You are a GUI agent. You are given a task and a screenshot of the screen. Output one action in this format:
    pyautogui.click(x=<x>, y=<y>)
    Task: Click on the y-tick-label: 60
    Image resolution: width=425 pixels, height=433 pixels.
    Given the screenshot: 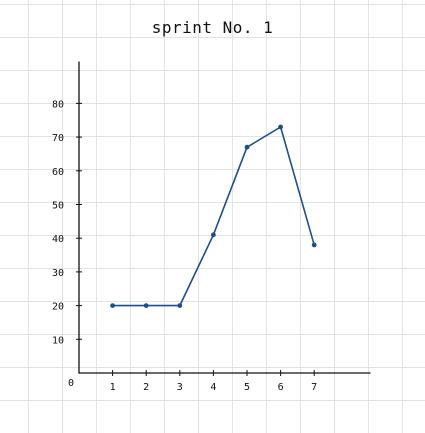 What is the action you would take?
    pyautogui.click(x=58, y=172)
    